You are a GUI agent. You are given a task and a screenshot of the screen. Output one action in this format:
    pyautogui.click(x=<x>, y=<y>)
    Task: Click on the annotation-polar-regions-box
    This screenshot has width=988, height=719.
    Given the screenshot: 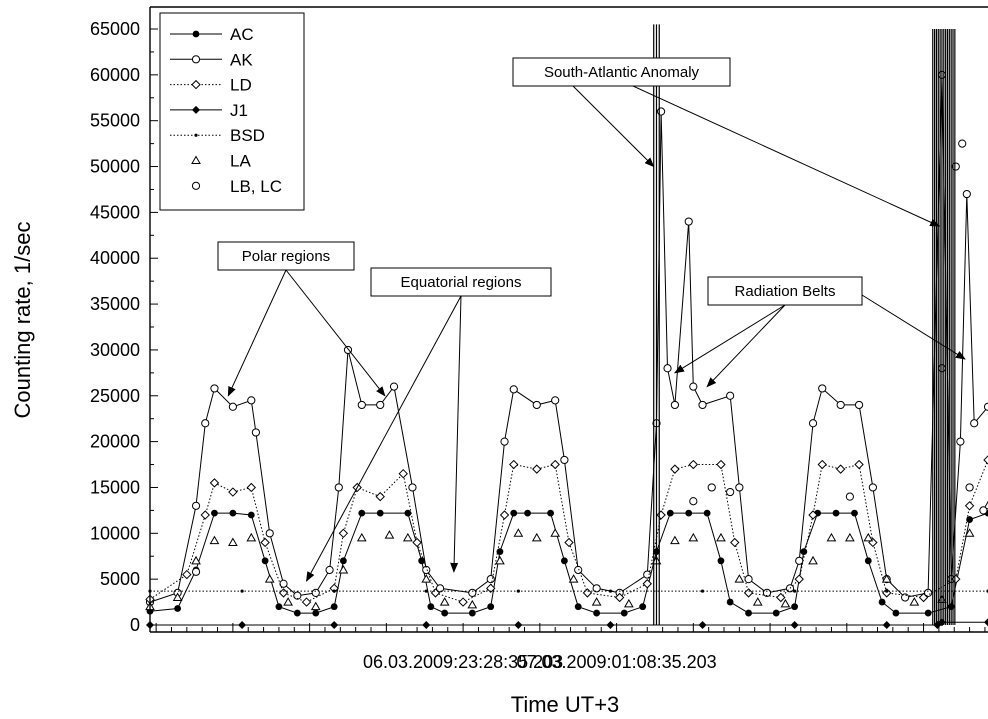 What is the action you would take?
    pyautogui.click(x=286, y=256)
    